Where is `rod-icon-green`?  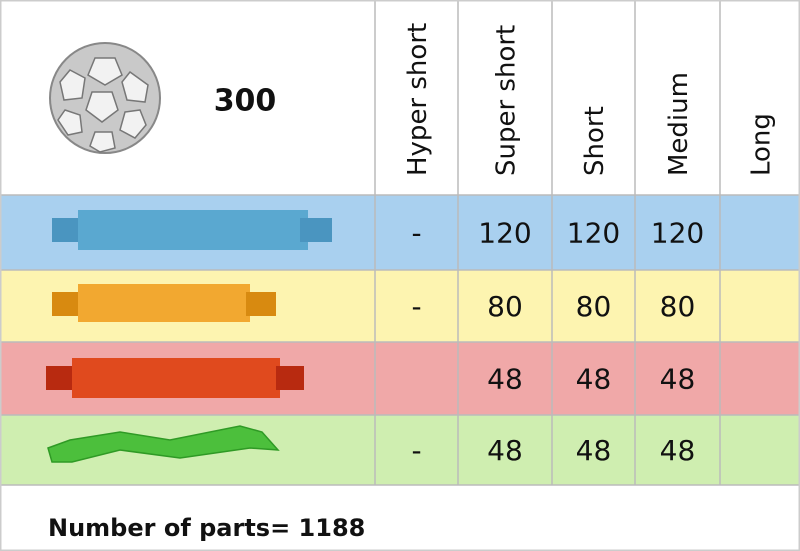 rod-icon-green is located at coordinates (163, 444).